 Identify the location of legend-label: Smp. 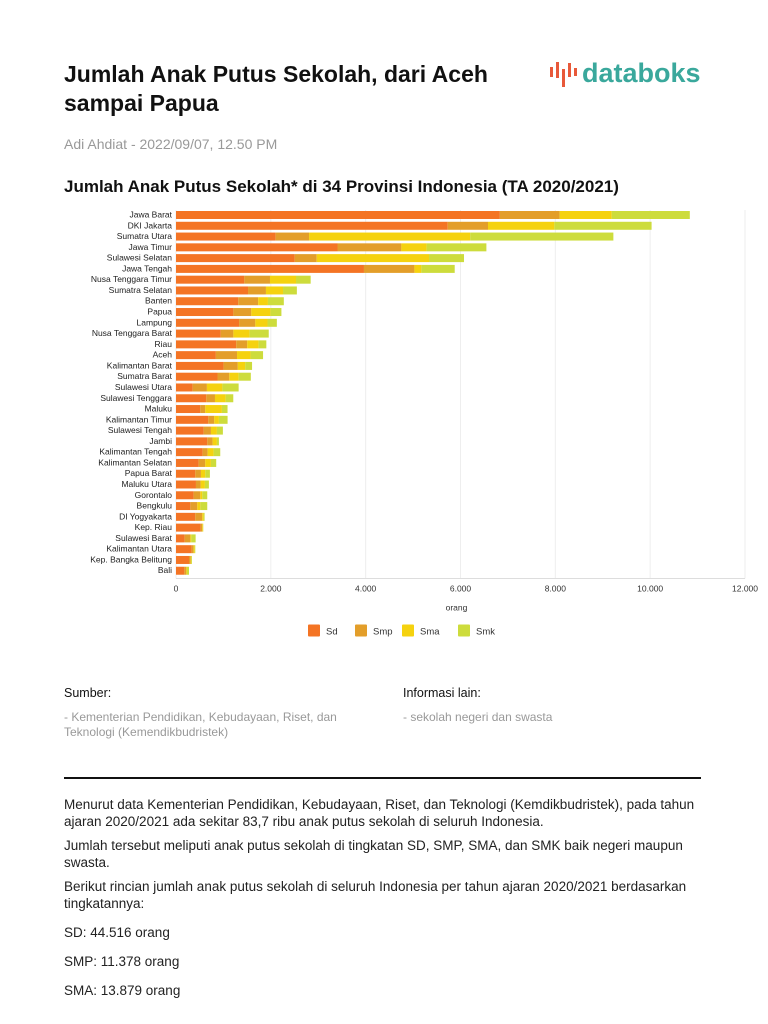
(383, 632).